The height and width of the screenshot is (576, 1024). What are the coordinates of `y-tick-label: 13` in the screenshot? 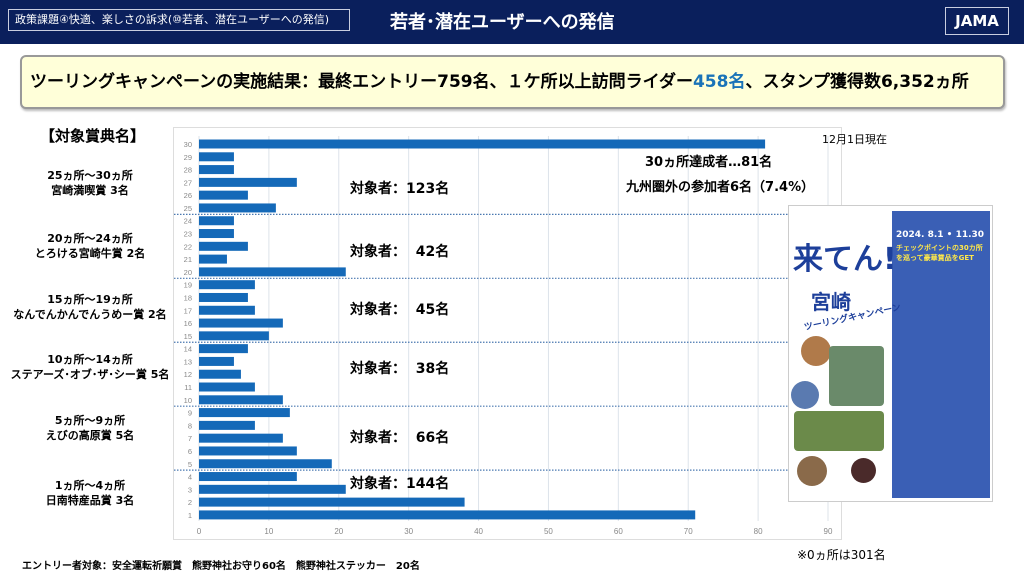 It's located at (188, 361).